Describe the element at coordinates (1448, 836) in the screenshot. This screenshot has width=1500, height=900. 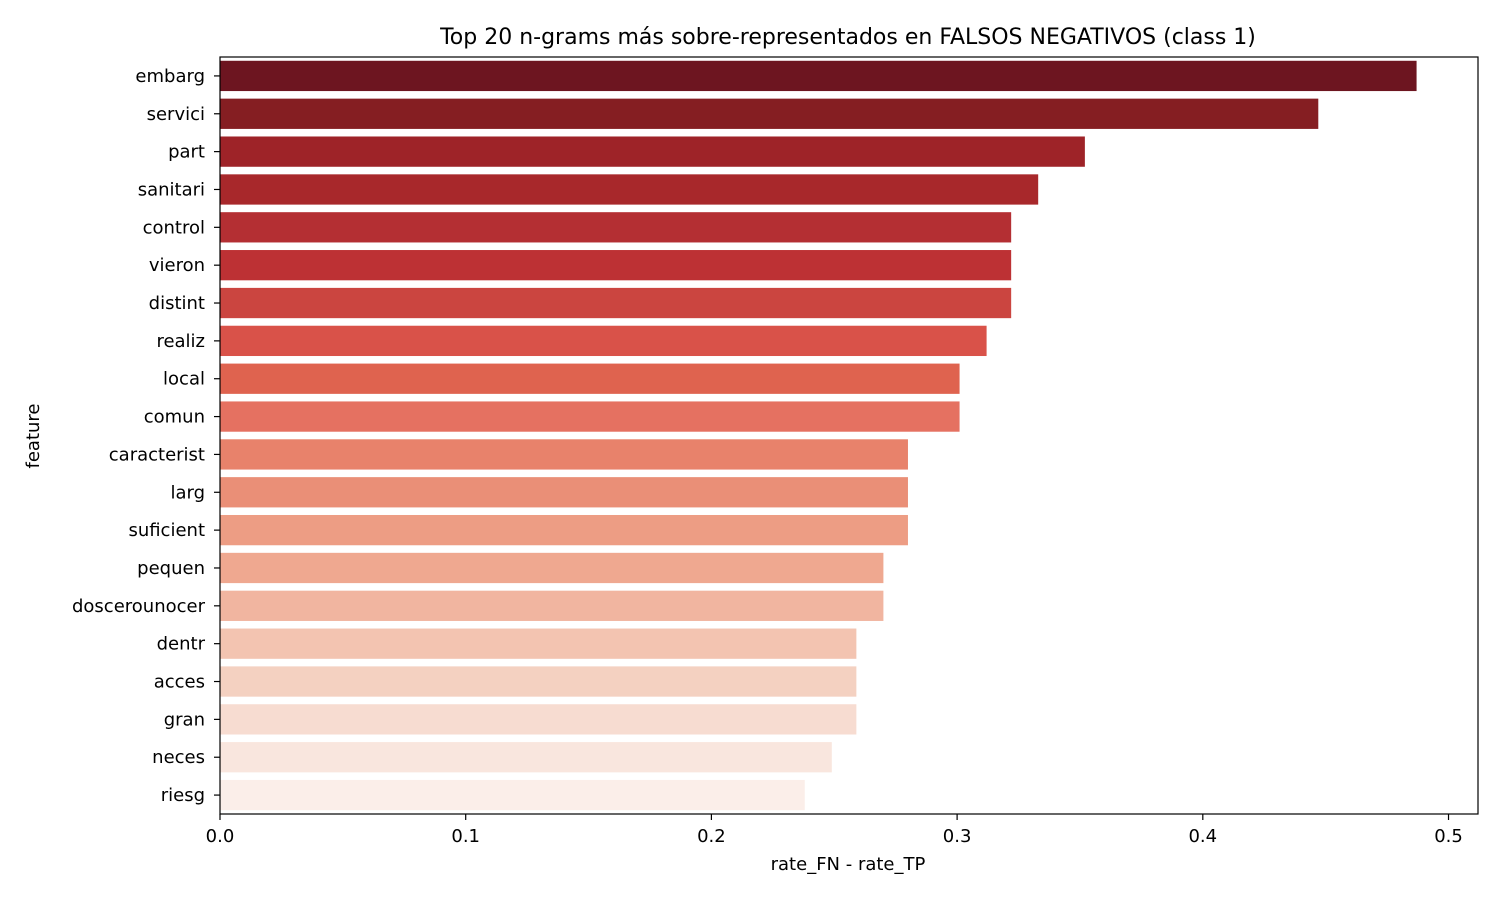
I see `x-tick-label: 0.5` at that location.